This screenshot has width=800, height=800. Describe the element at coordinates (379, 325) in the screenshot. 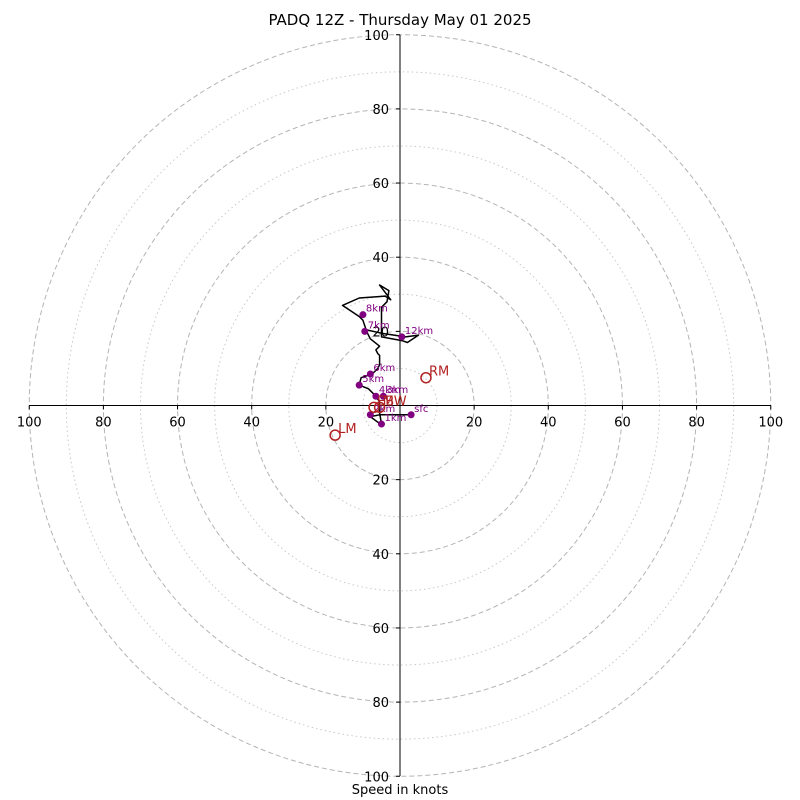

I see `height-label-7km: 7km` at that location.